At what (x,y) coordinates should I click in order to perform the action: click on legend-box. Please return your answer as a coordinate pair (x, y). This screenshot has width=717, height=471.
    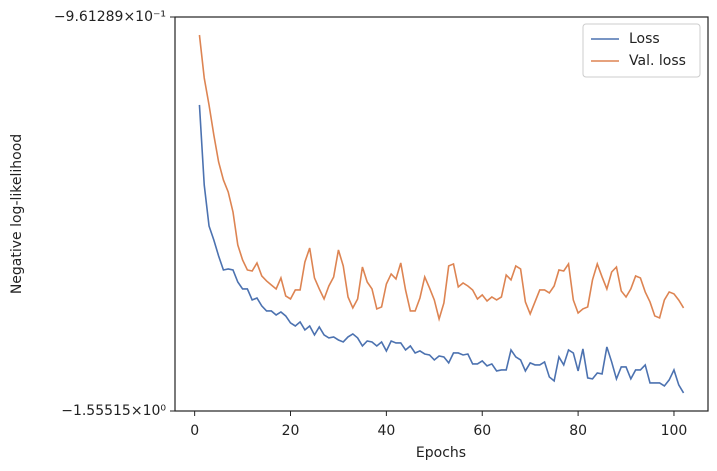
    Looking at the image, I should click on (641, 50).